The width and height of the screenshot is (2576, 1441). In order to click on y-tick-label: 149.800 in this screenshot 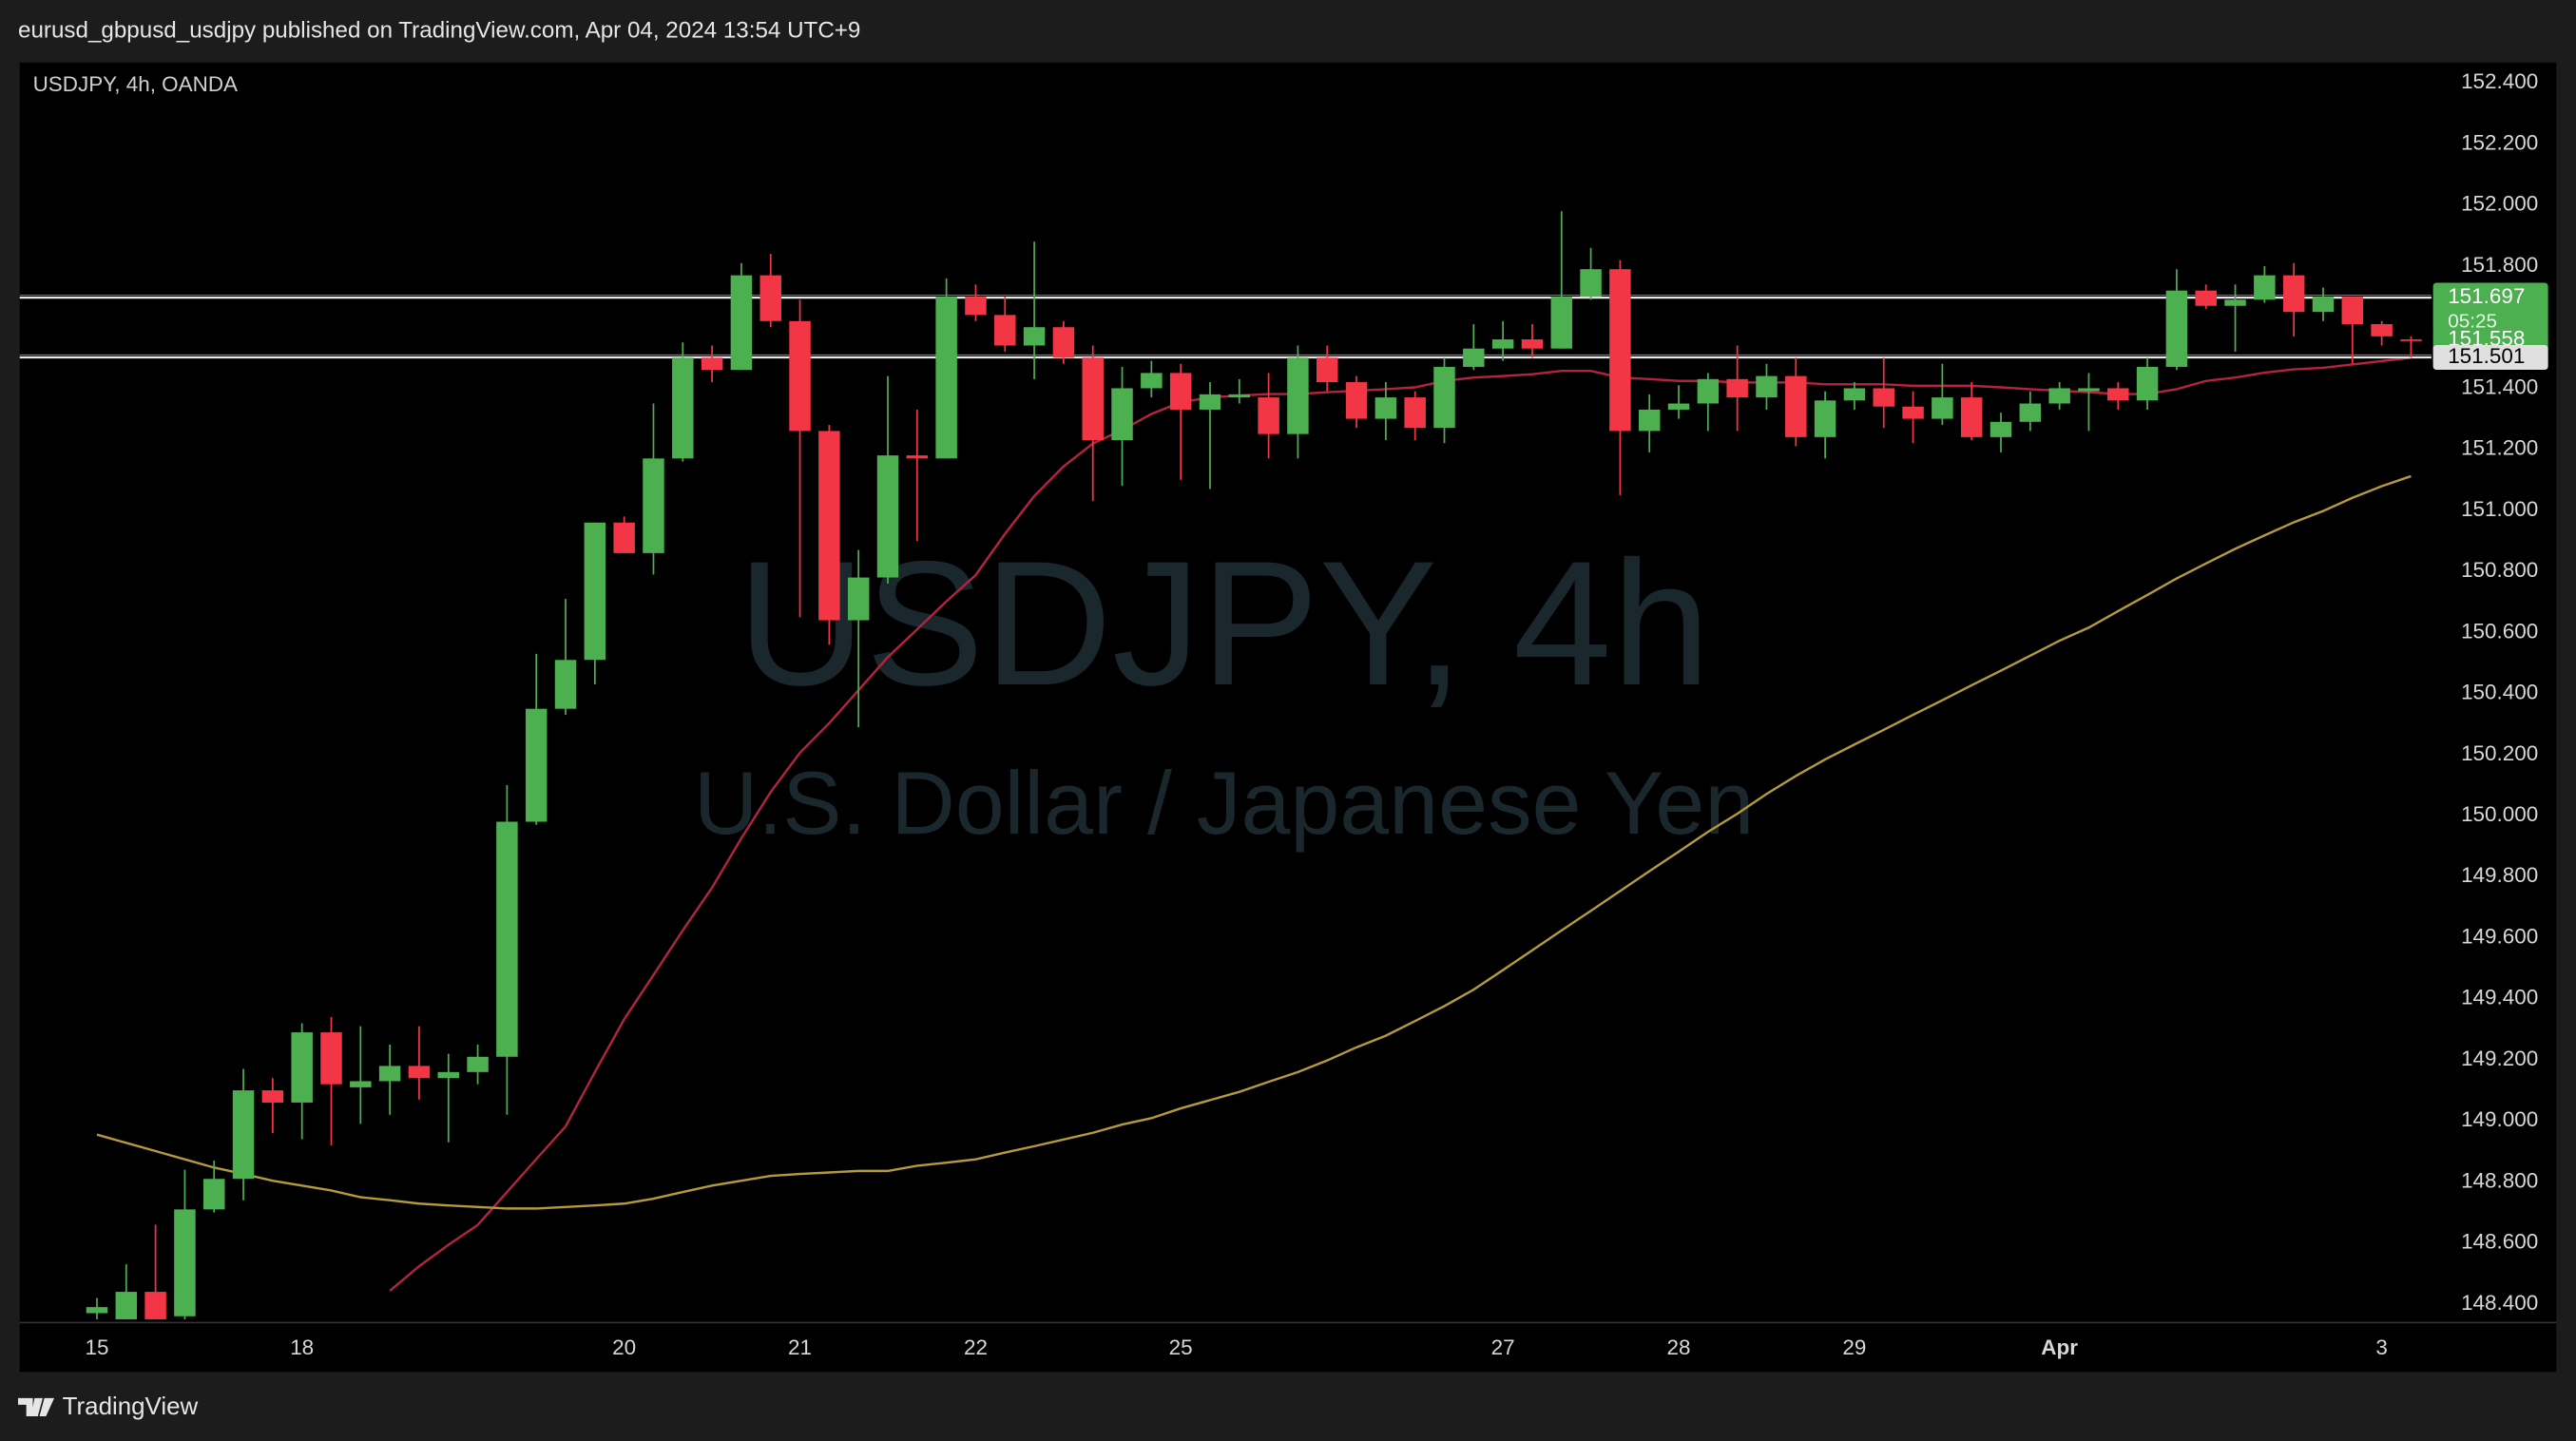, I will do `click(2500, 875)`.